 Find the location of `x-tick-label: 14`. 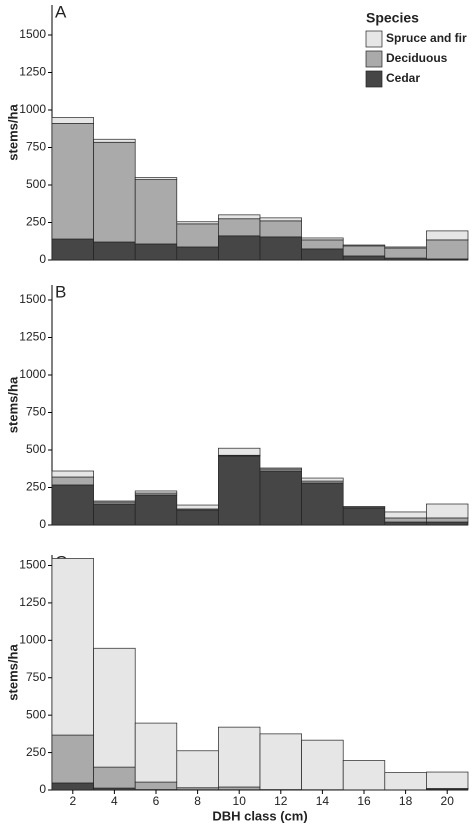

x-tick-label: 14 is located at coordinates (323, 801).